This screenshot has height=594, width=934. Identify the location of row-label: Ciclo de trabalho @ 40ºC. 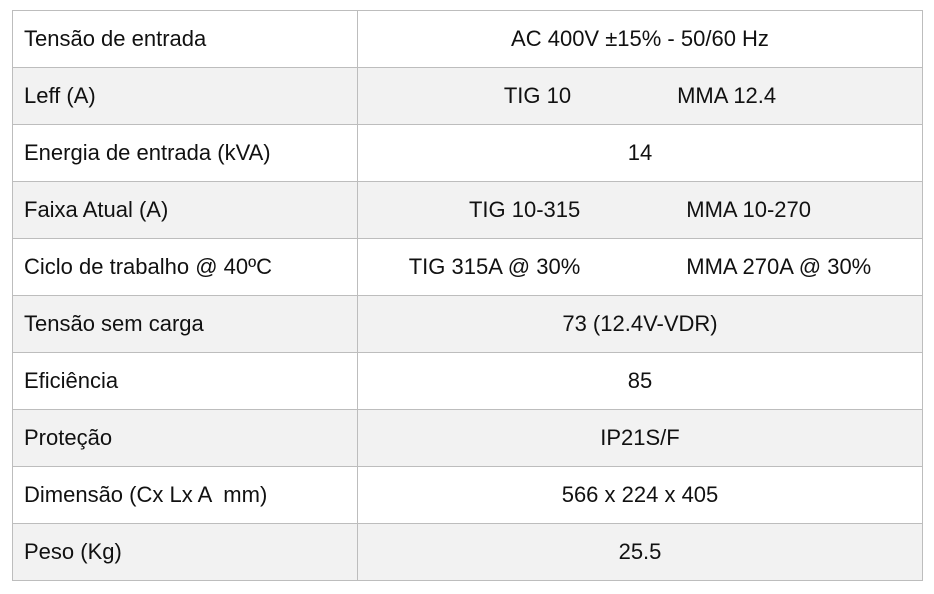
(185, 267).